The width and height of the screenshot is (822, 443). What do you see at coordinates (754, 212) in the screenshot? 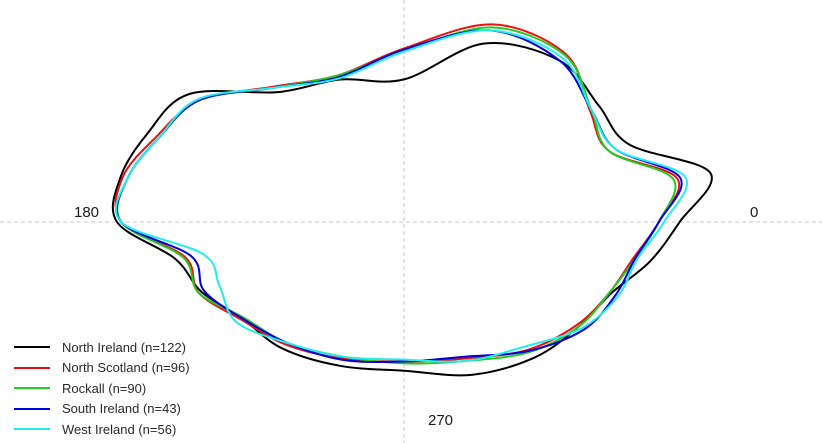
I see `angle-label-0: 0` at bounding box center [754, 212].